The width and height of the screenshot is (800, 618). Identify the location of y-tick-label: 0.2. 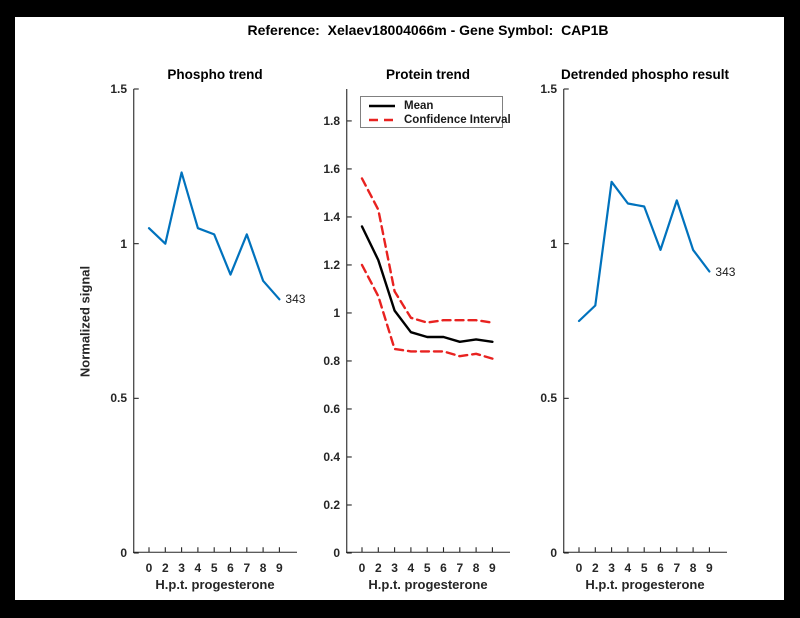
(331, 504).